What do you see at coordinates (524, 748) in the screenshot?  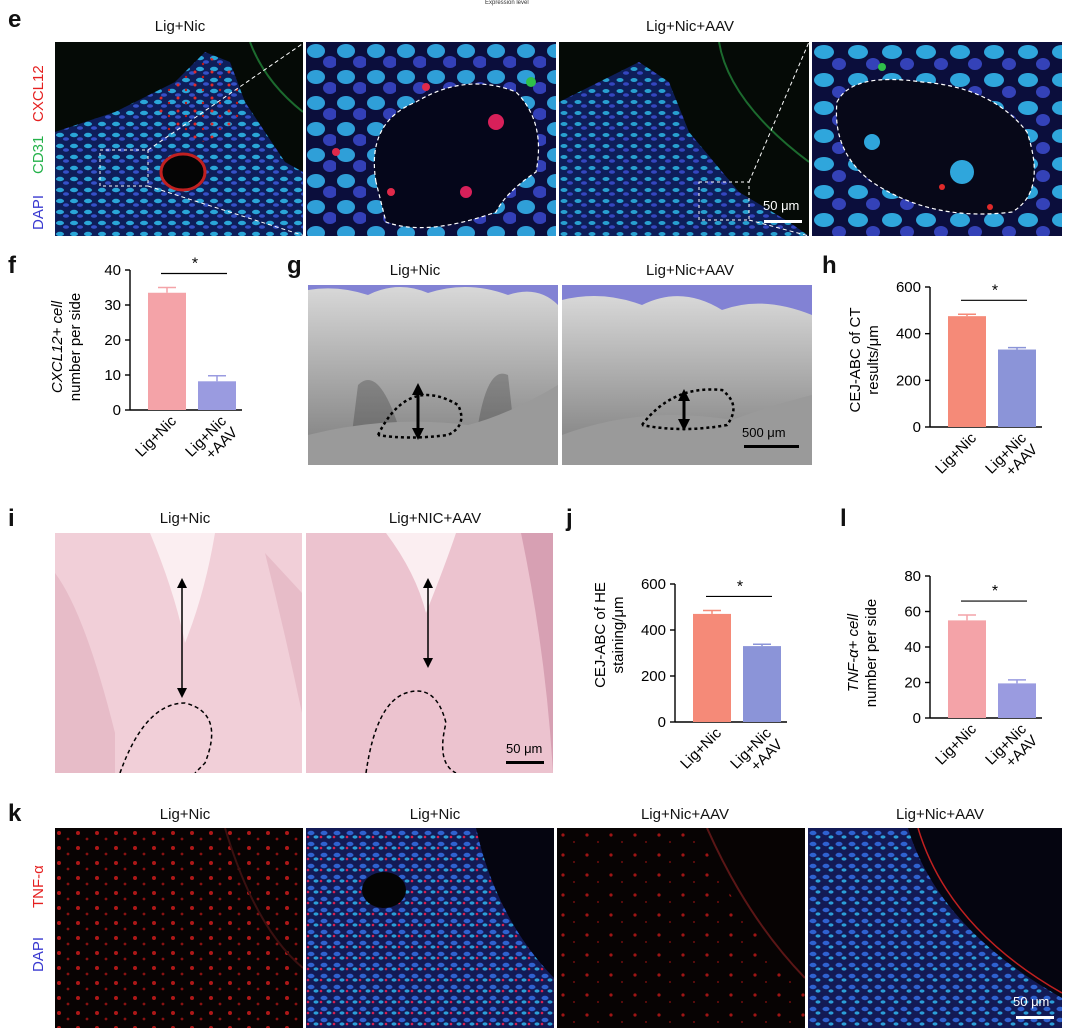 I see `scale-label-i: 50 μm` at bounding box center [524, 748].